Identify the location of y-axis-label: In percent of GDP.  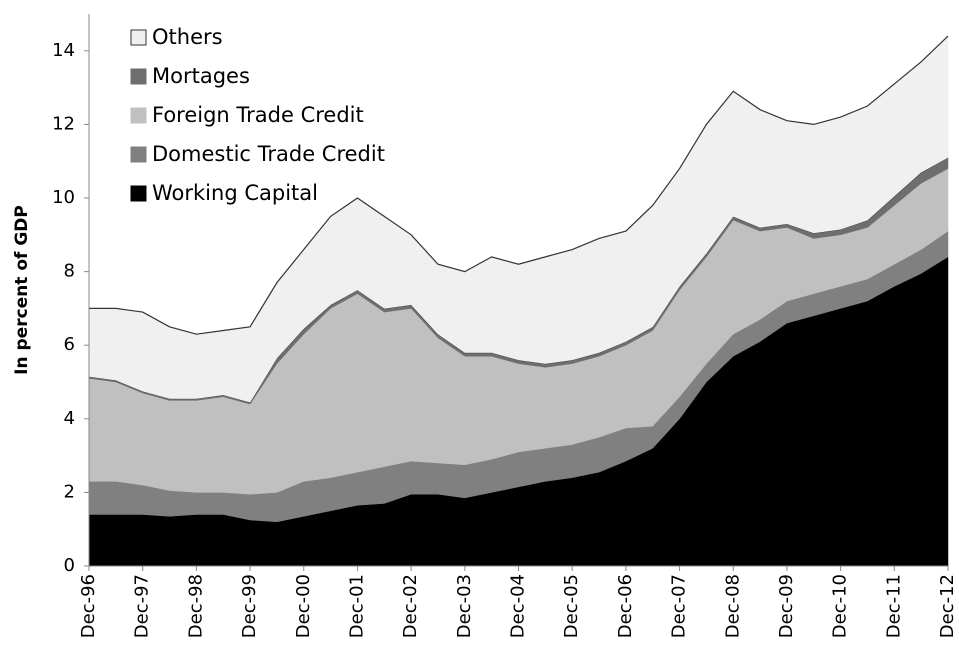
(22, 290).